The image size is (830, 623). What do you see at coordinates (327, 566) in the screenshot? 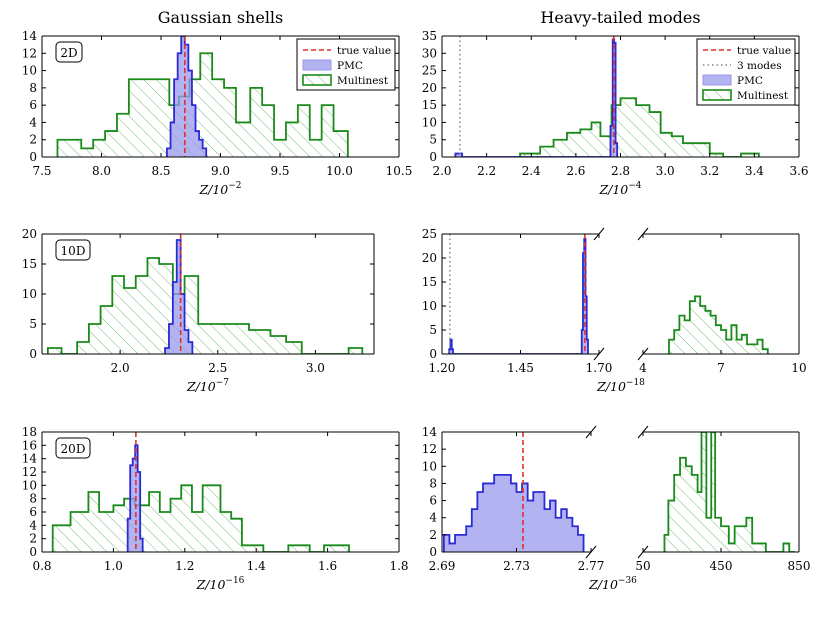
I see `x-tick-label: 1.6` at bounding box center [327, 566].